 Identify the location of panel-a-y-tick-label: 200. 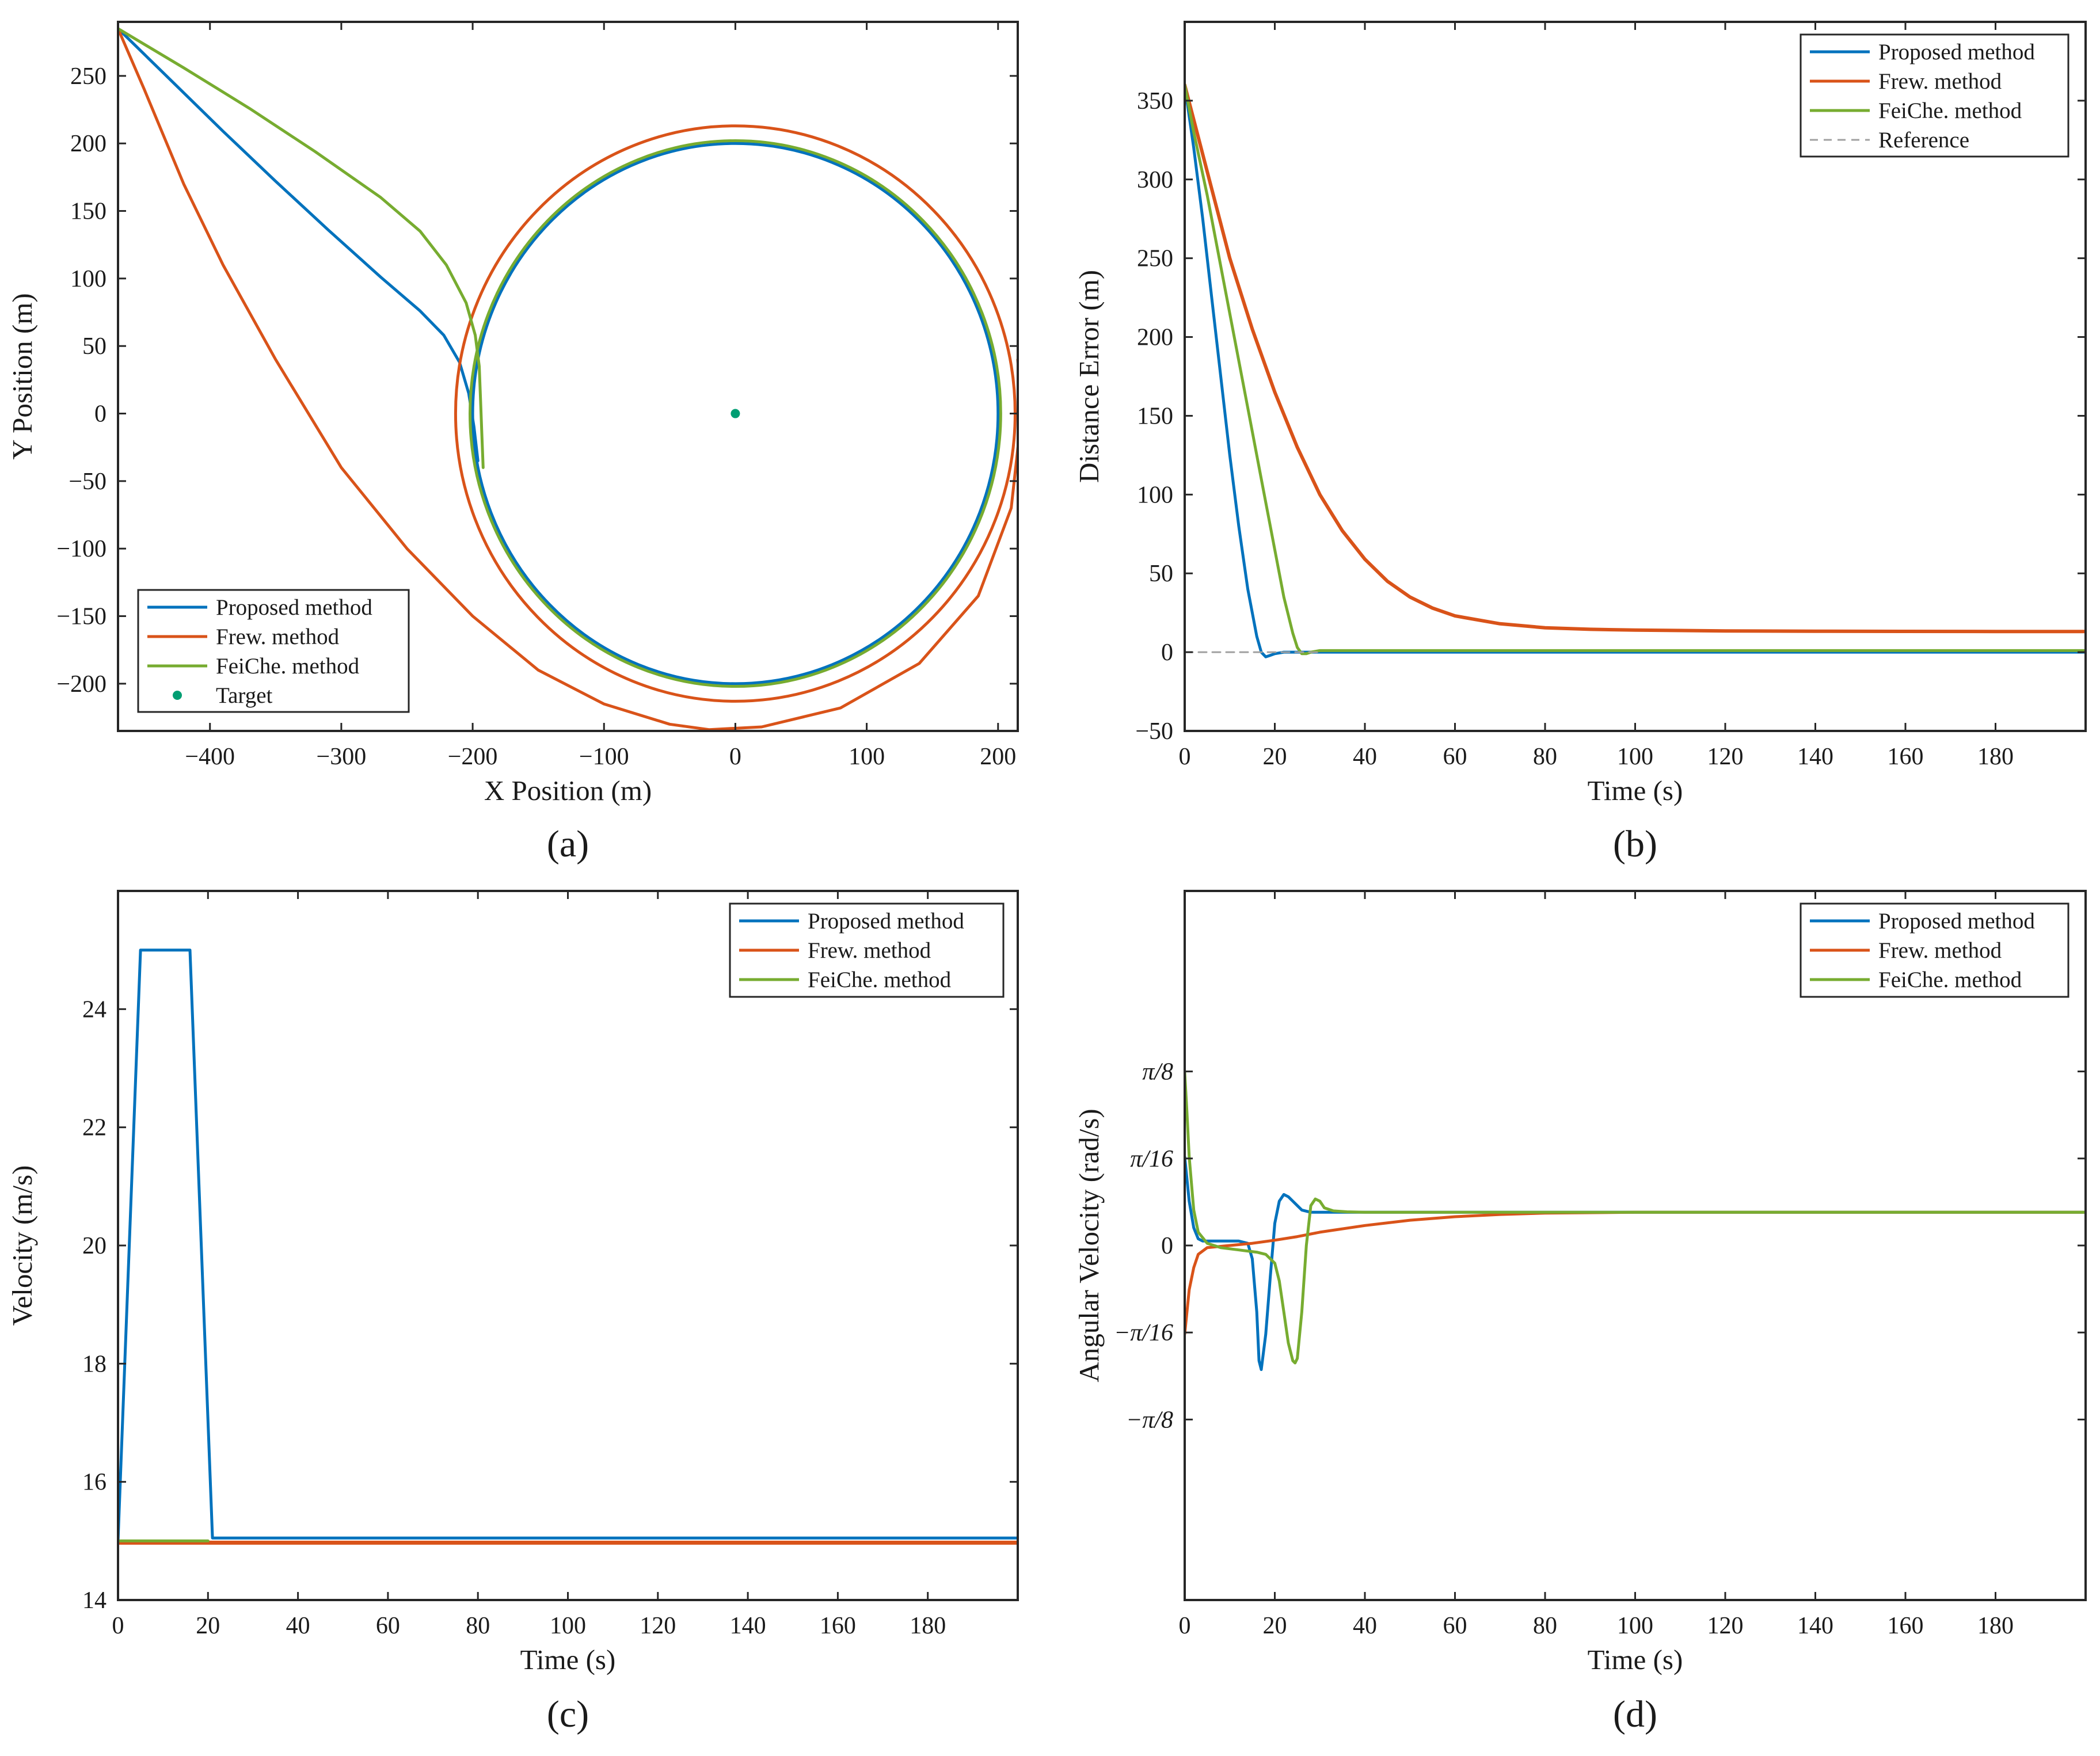
(88, 144).